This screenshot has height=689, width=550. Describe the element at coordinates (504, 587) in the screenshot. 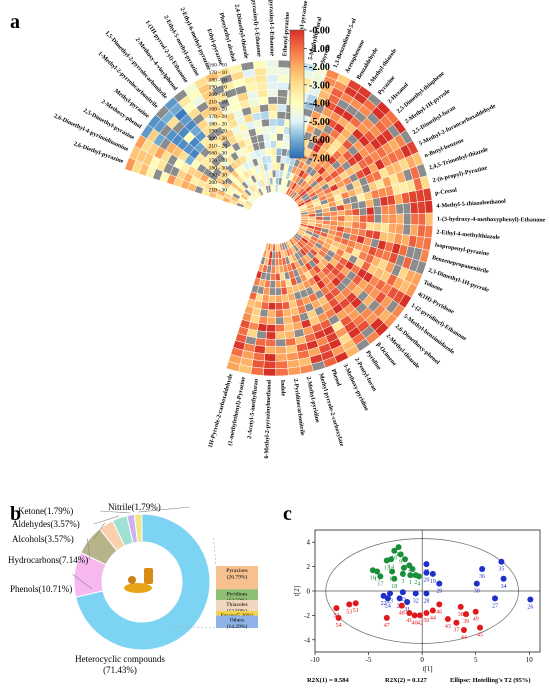

I see `scatter-point-label: 34` at that location.